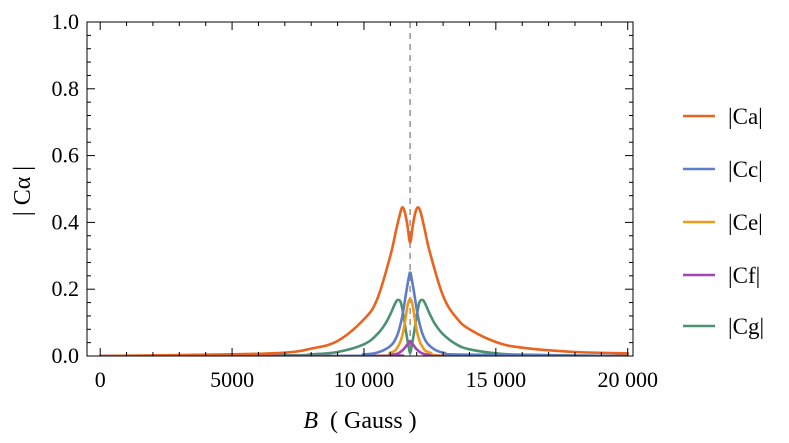 The image size is (789, 443). I want to click on legend-label: |Cf|, so click(744, 275).